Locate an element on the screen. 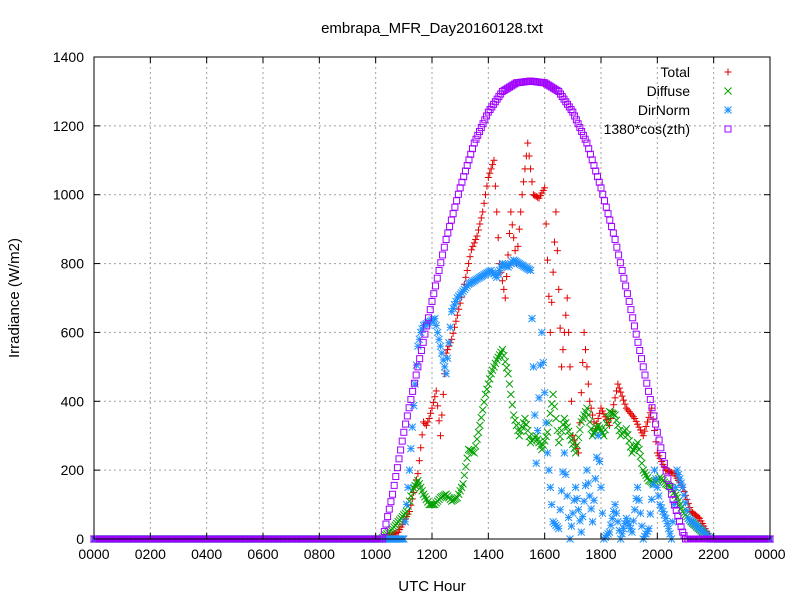  legend-entry-label: DirNorm is located at coordinates (664, 110).